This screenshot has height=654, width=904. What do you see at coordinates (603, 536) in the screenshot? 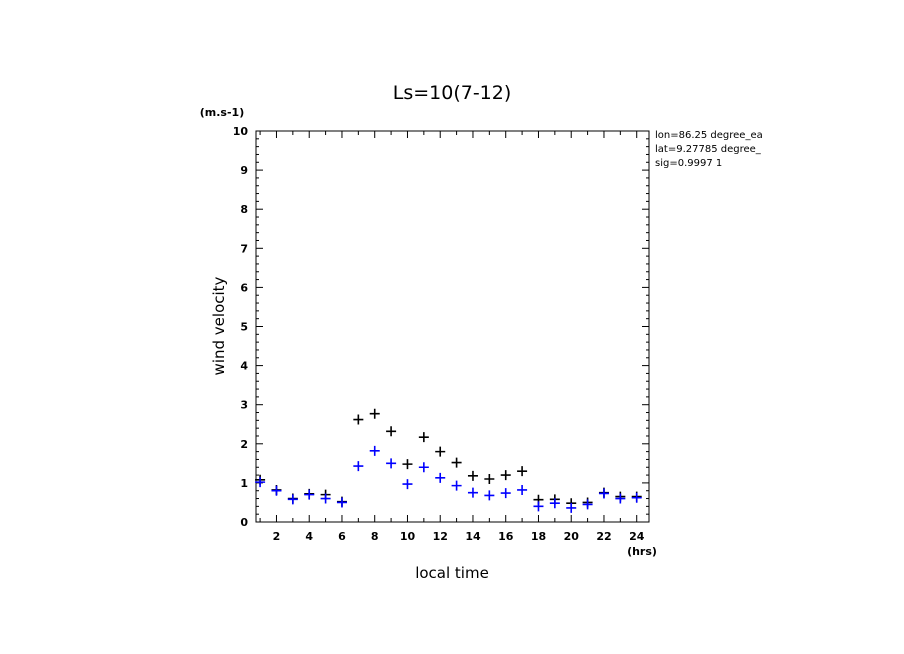
I see `x-tick-label: 22` at bounding box center [603, 536].